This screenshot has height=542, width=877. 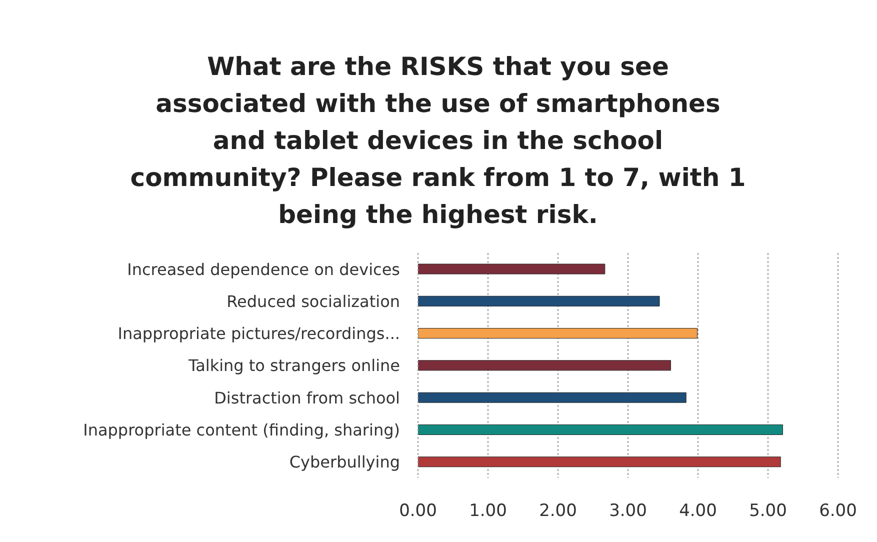 I want to click on y-tick-label: Increased dependence on devices, so click(x=263, y=269).